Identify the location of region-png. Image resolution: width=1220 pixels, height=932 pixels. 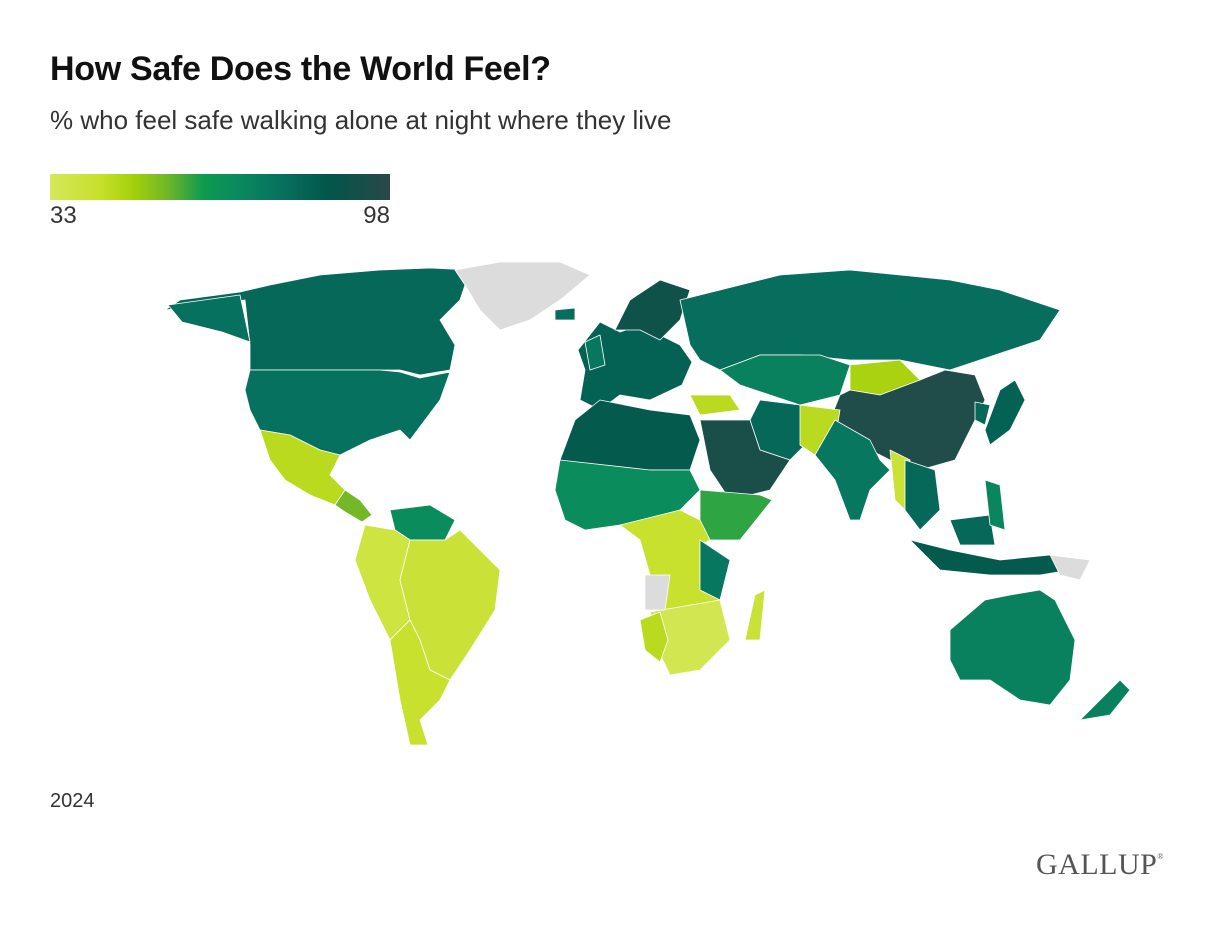
(1070, 567).